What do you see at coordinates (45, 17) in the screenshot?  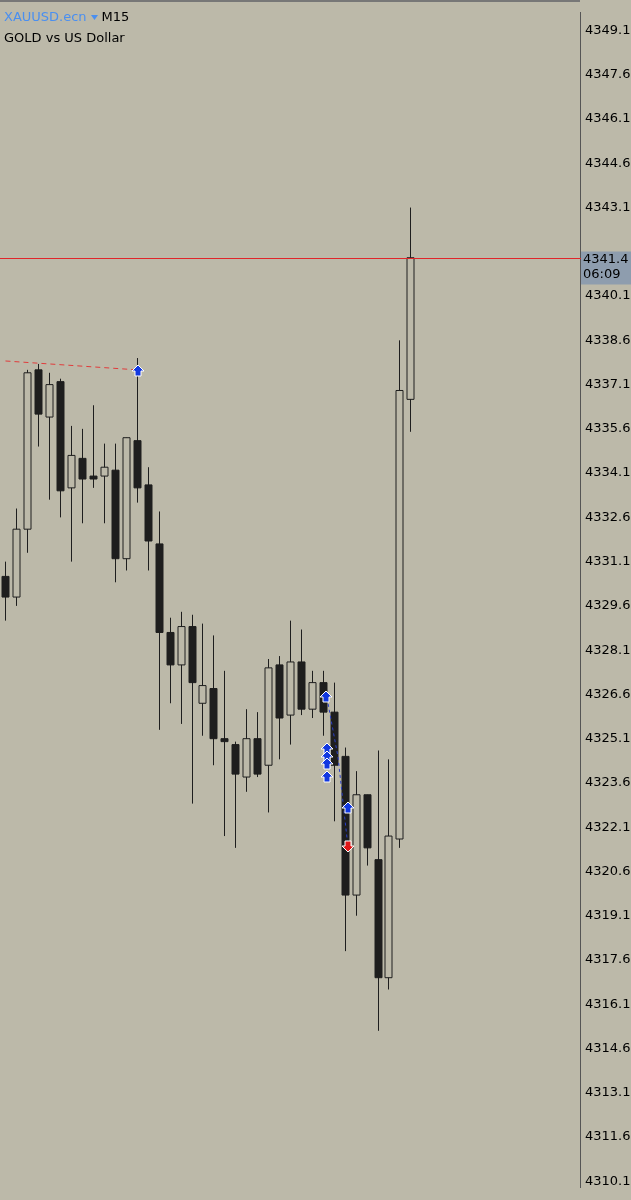 I see `chart-title: XAUUSD.ecn` at bounding box center [45, 17].